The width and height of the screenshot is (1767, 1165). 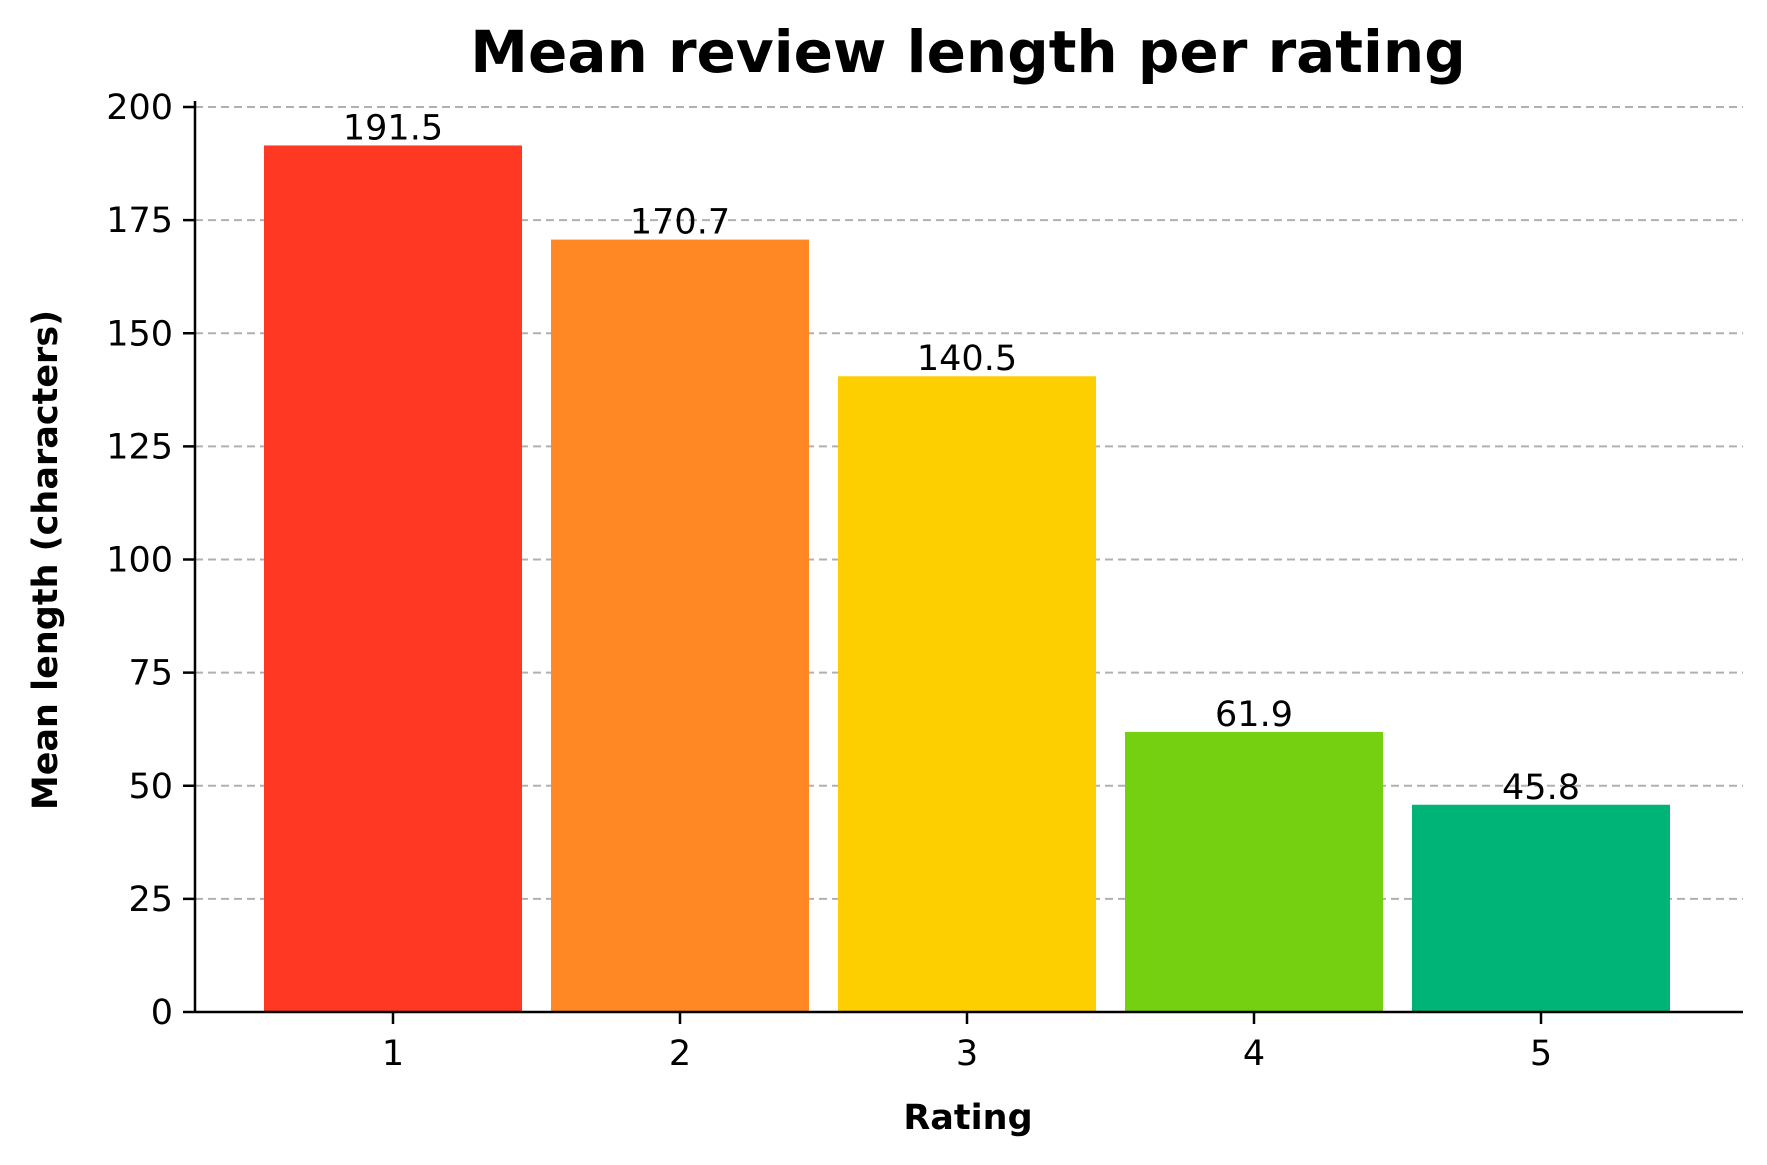 I want to click on chart-title: Mean review length per rating, so click(x=967, y=52).